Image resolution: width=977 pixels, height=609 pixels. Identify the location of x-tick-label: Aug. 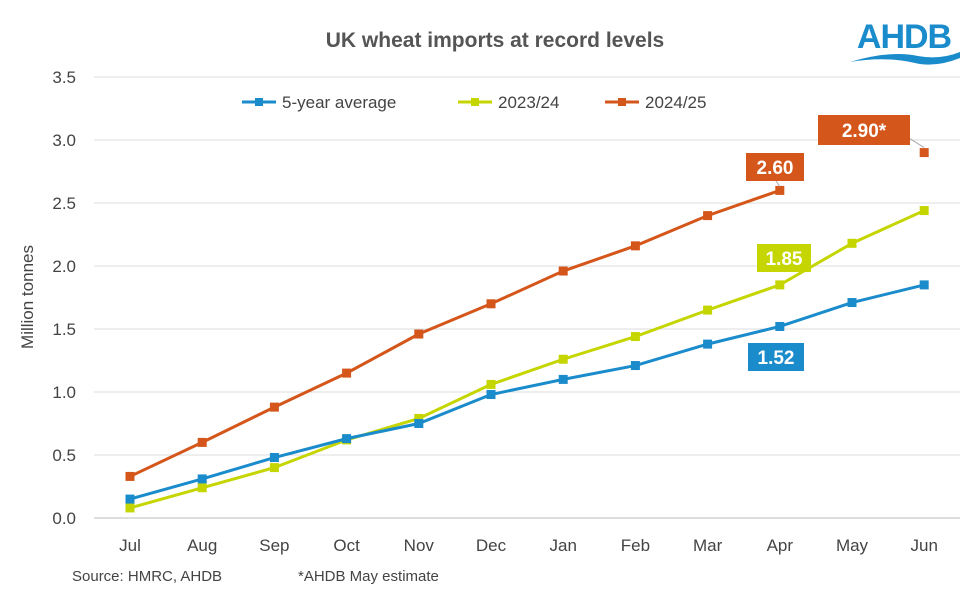
(202, 545).